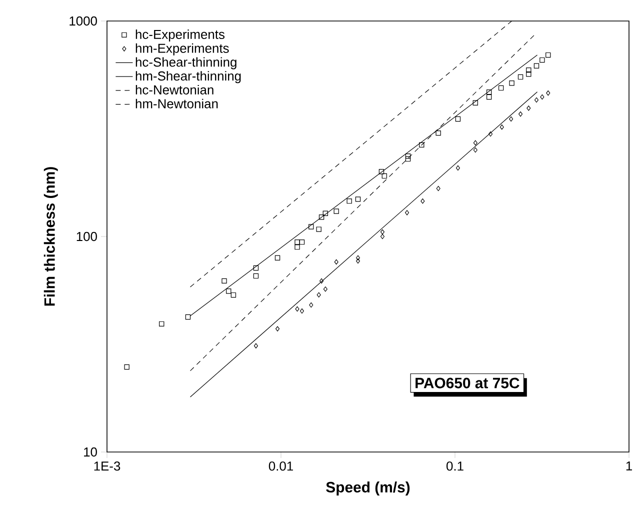 The image size is (639, 527). I want to click on legend-label: hm-Newtonian, so click(177, 103).